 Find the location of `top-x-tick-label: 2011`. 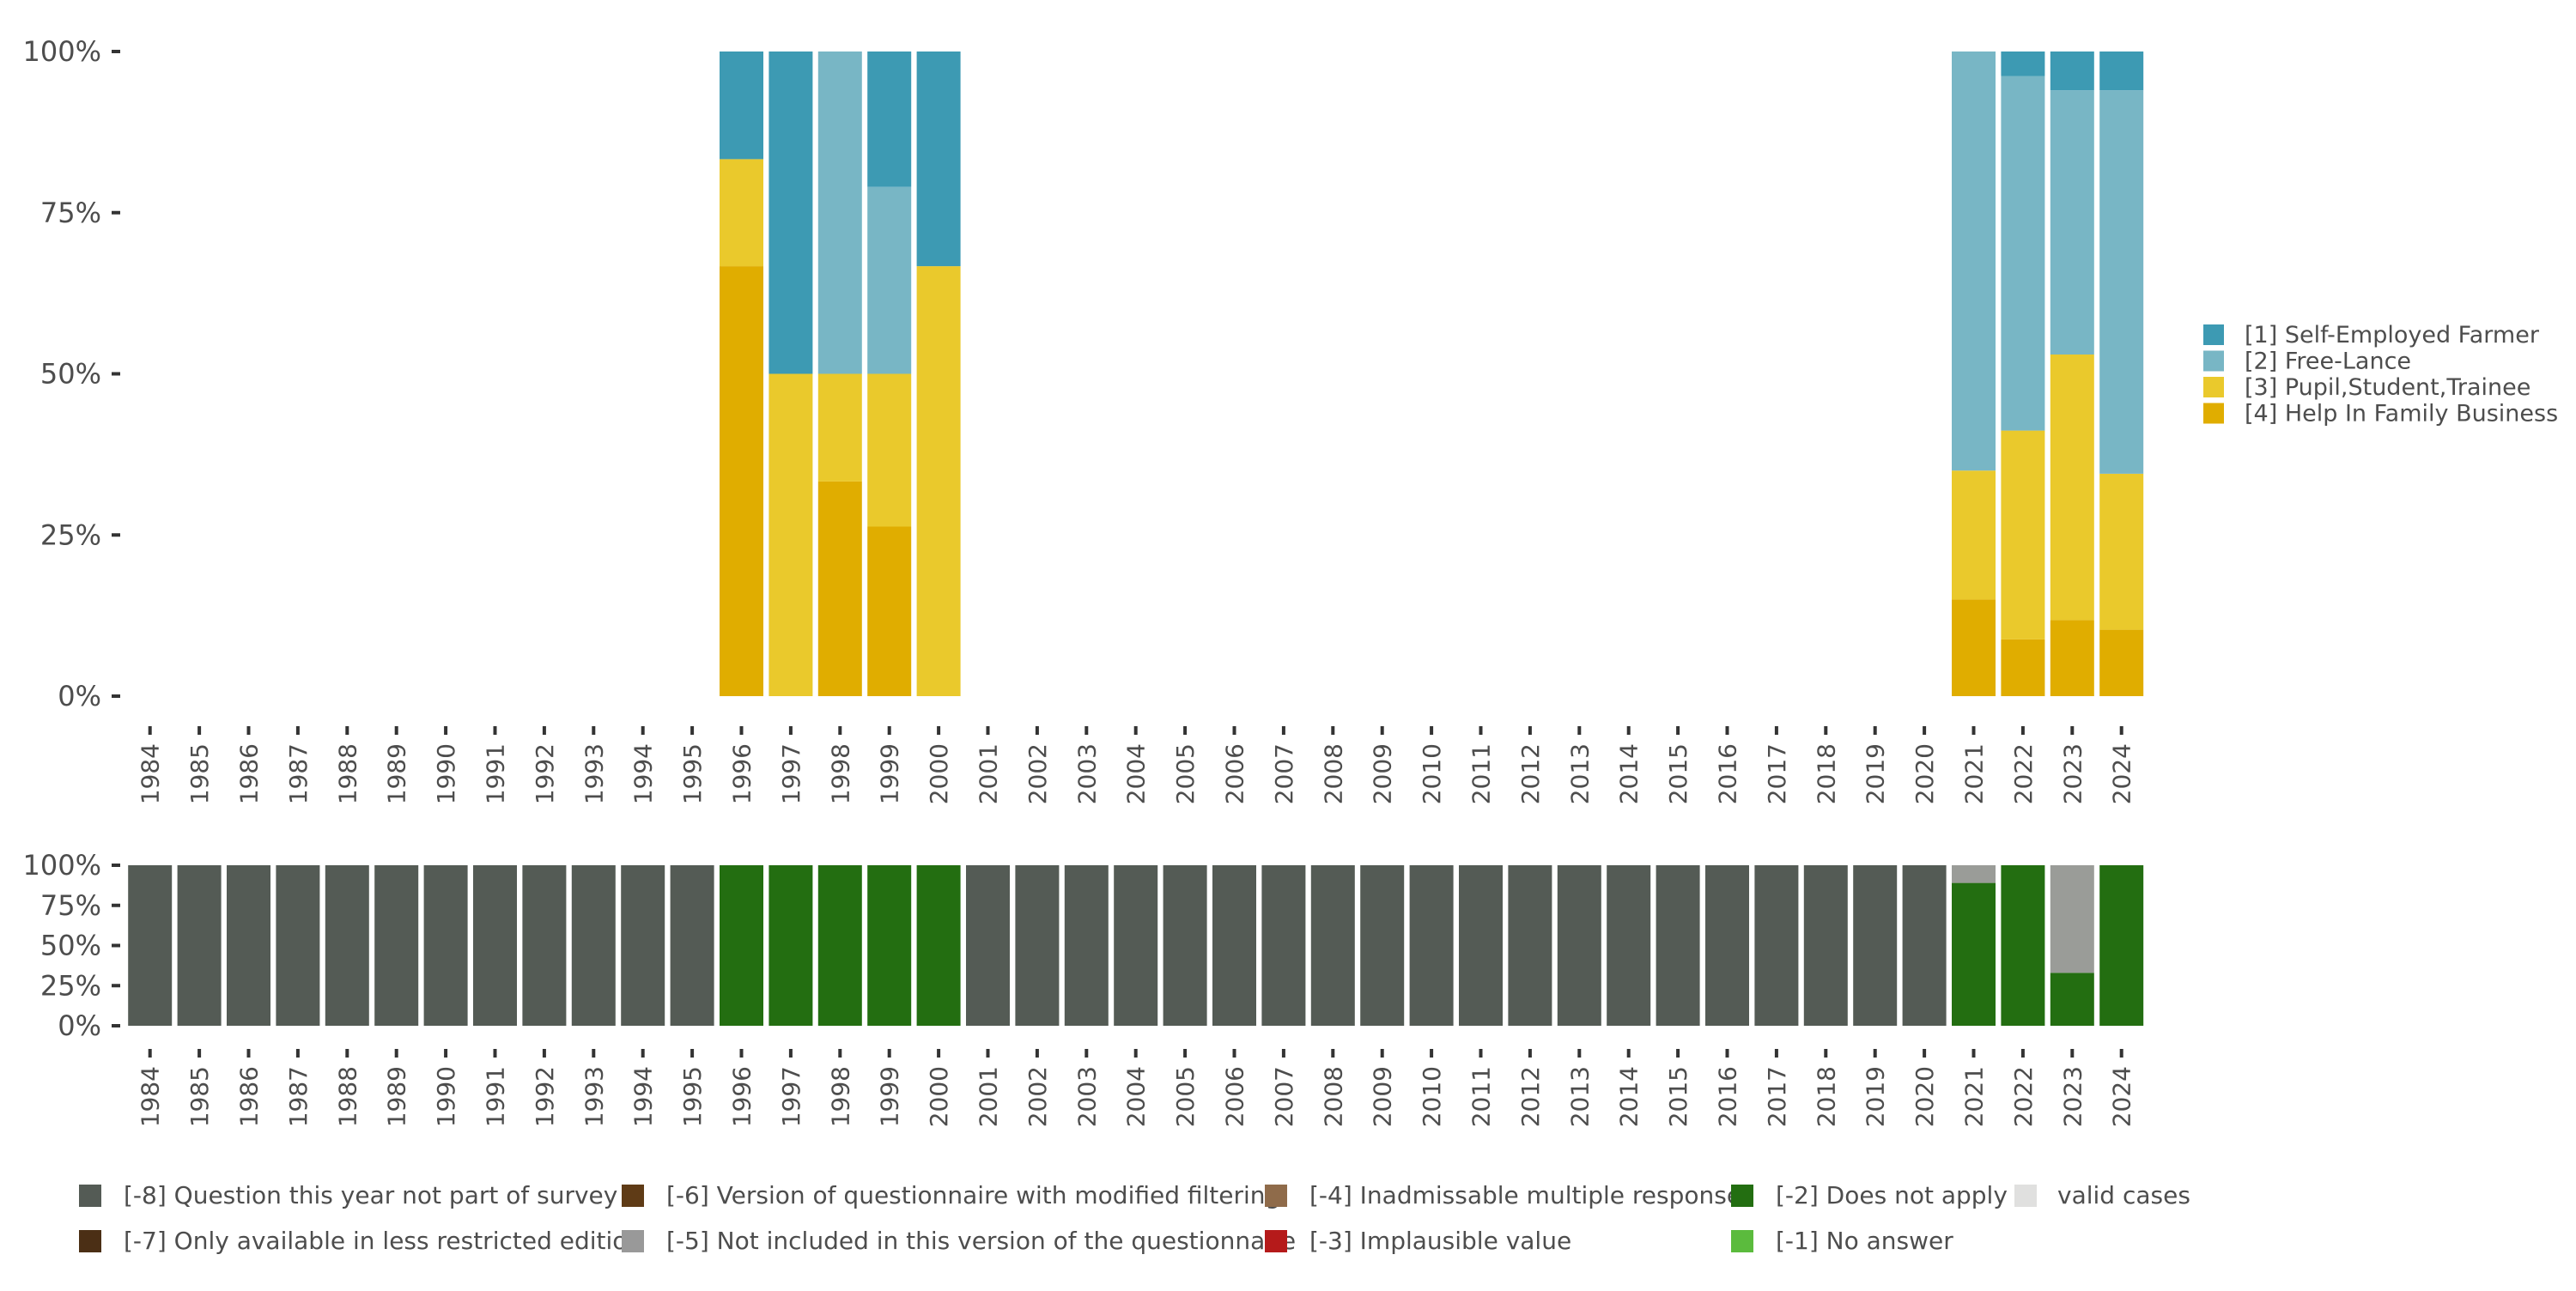

top-x-tick-label: 2011 is located at coordinates (1481, 774).